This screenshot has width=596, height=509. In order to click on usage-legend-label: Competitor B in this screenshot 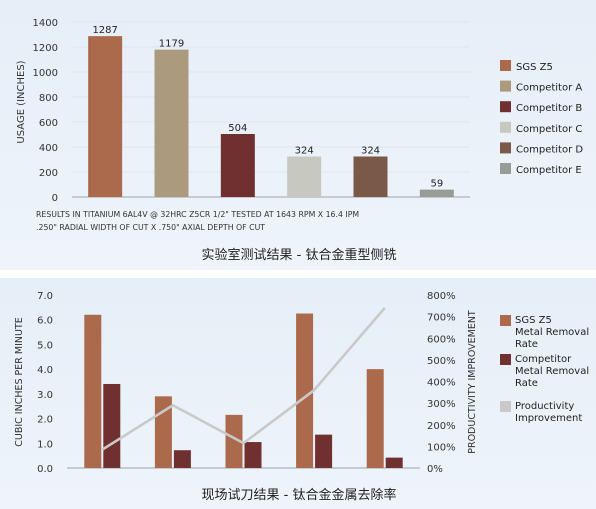, I will do `click(549, 108)`.